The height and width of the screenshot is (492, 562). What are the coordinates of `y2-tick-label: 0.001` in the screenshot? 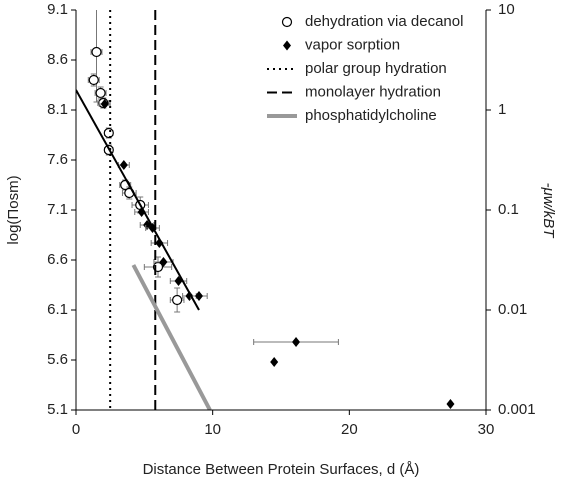 It's located at (517, 409).